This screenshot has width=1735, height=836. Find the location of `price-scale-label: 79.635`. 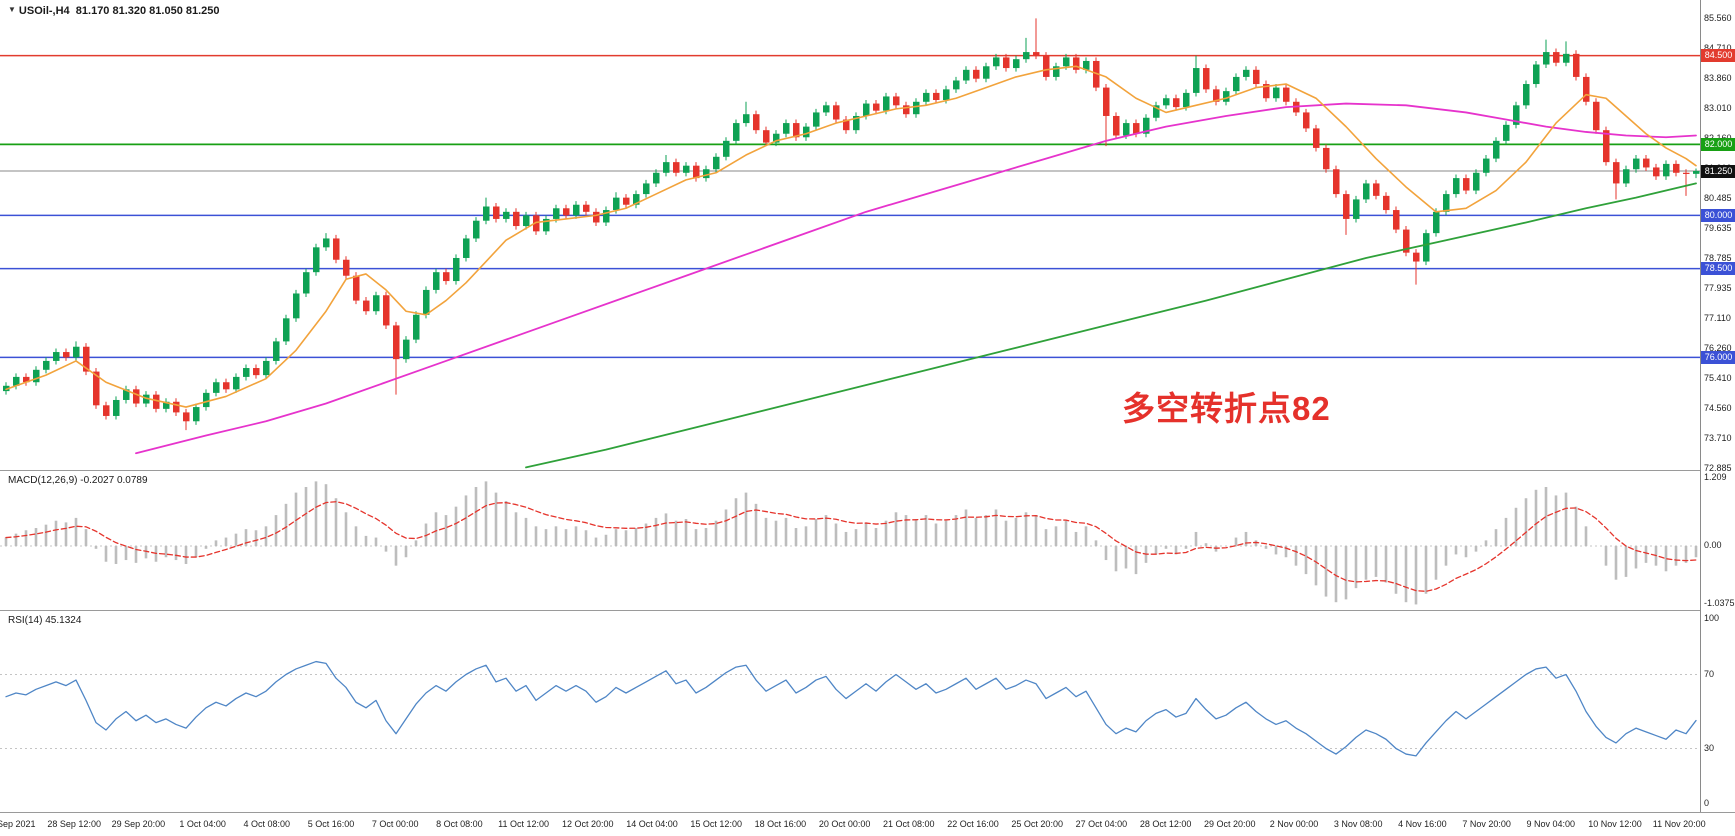

price-scale-label: 79.635 is located at coordinates (1718, 228).